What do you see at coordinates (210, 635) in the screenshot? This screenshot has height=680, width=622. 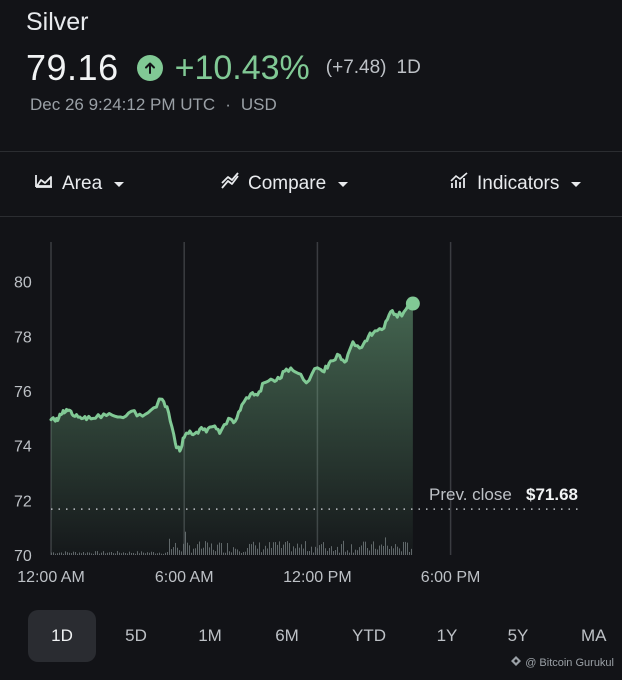 I see `range-1m: 1M` at bounding box center [210, 635].